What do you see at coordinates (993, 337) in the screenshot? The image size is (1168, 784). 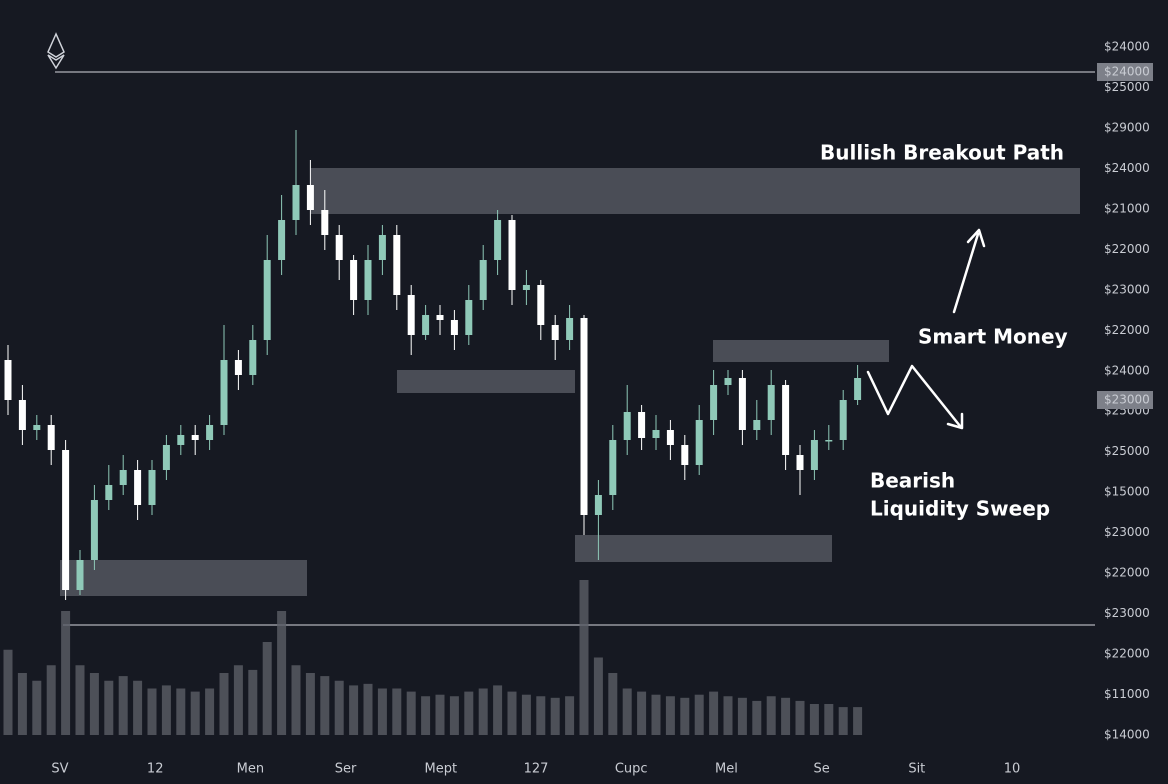 I see `annotation: Smart Money` at bounding box center [993, 337].